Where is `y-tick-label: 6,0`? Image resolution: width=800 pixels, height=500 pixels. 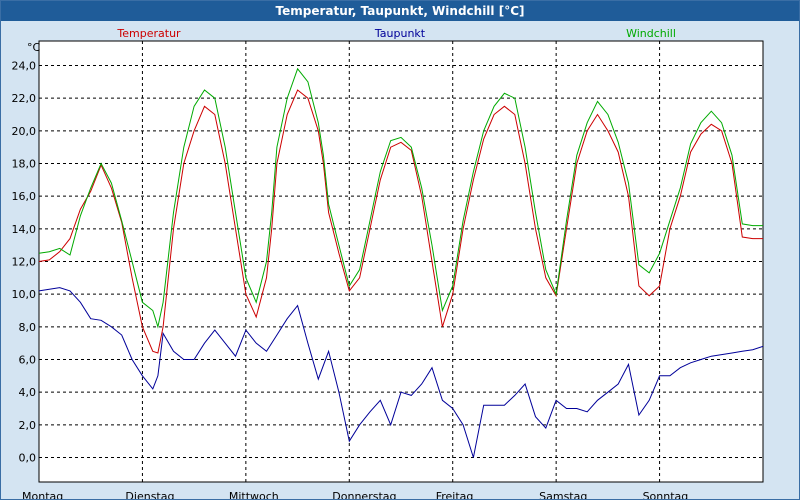
y-tick-label: 6,0 is located at coordinates (28, 360).